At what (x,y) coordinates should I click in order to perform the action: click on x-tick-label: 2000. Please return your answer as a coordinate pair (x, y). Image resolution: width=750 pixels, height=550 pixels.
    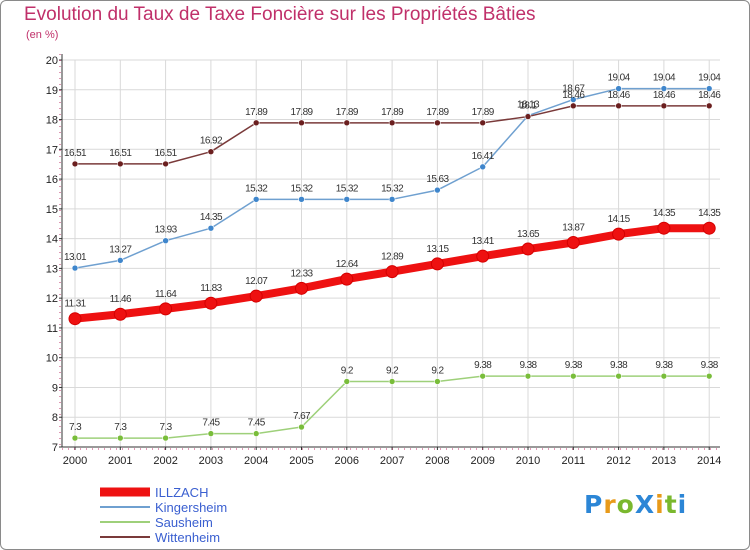
    Looking at the image, I should click on (75, 461).